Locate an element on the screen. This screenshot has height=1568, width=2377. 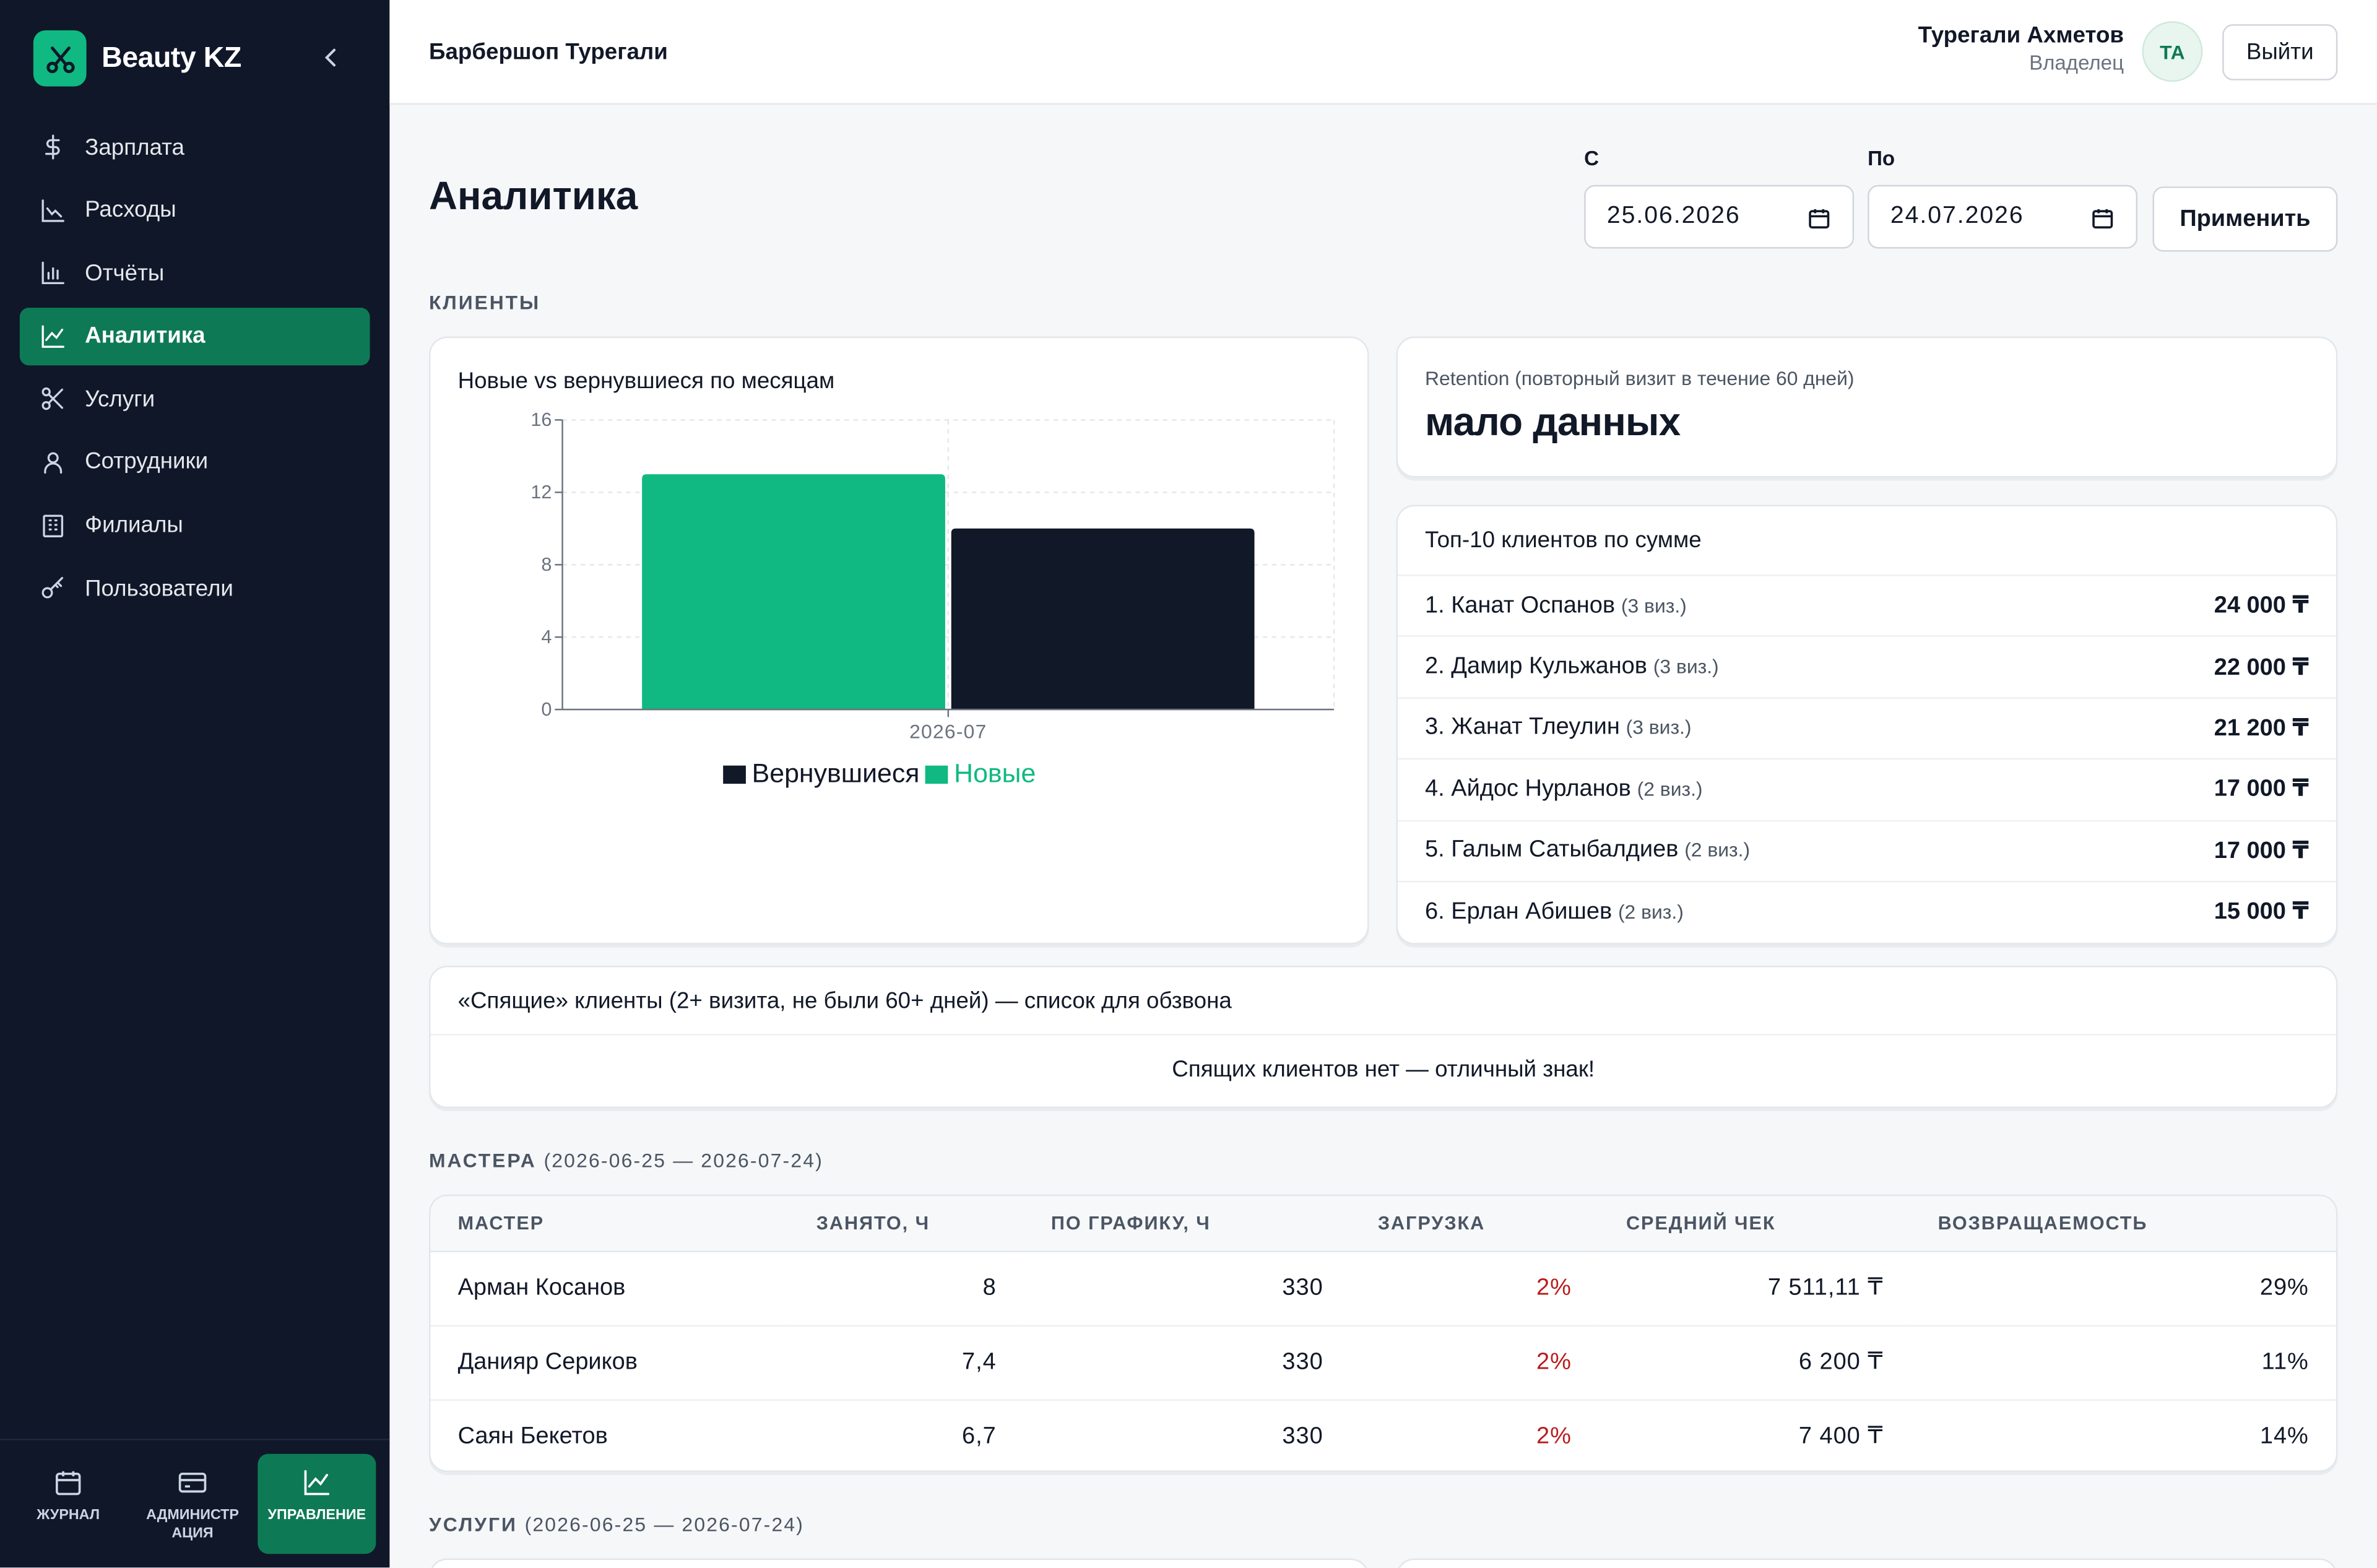
services-card is located at coordinates (899, 1563).